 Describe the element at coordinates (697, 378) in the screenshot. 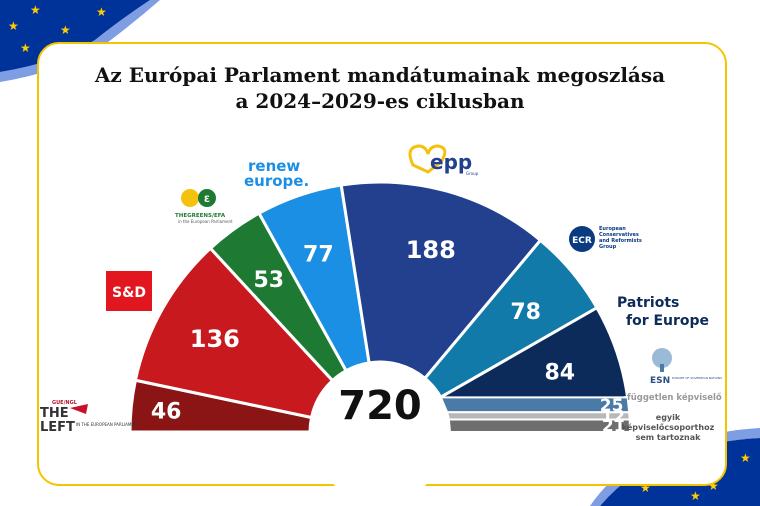

I see `esn-logo-small: EUROPE OF SOVEREIGN NATIONS` at that location.